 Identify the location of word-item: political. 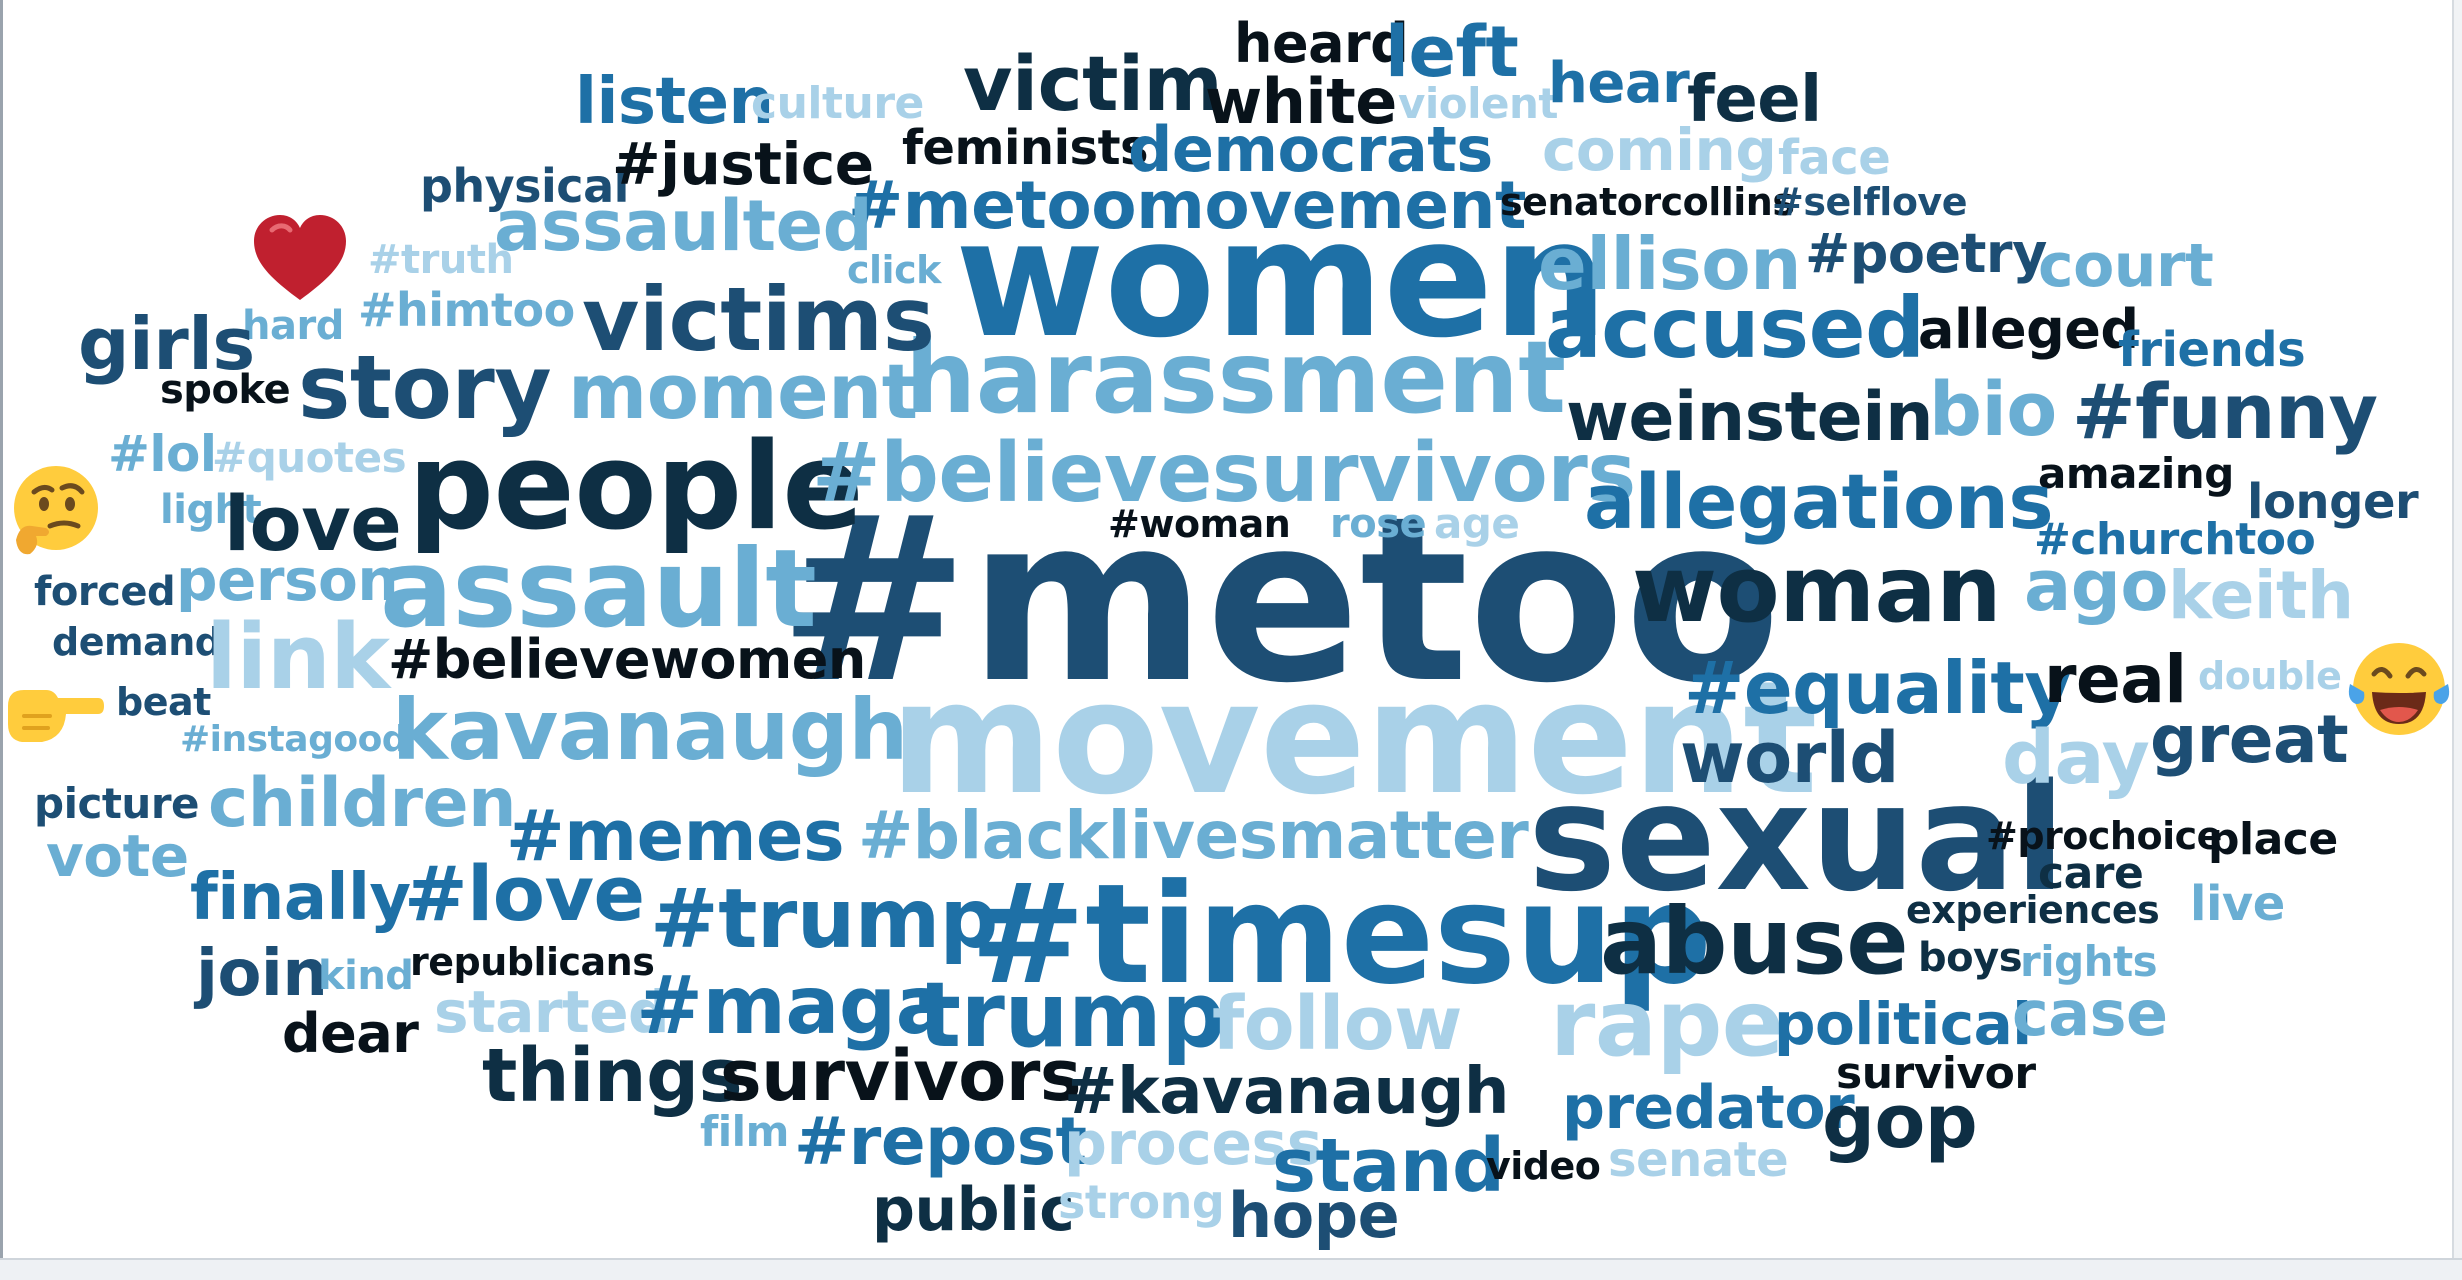
(1903, 1024).